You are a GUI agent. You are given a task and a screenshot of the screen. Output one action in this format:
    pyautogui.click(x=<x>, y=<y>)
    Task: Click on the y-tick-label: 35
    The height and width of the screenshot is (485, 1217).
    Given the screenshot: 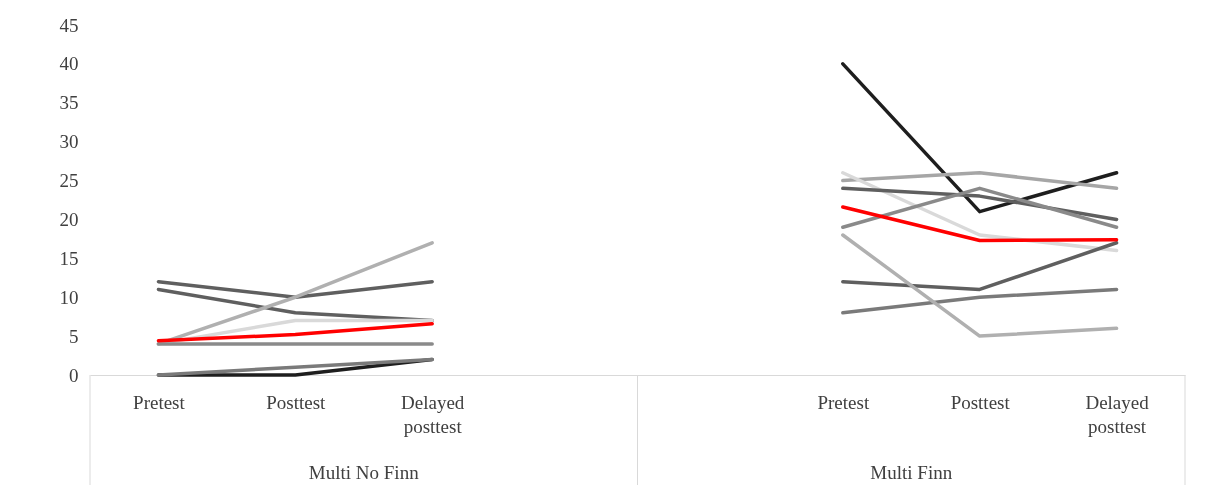 What is the action you would take?
    pyautogui.click(x=69, y=103)
    